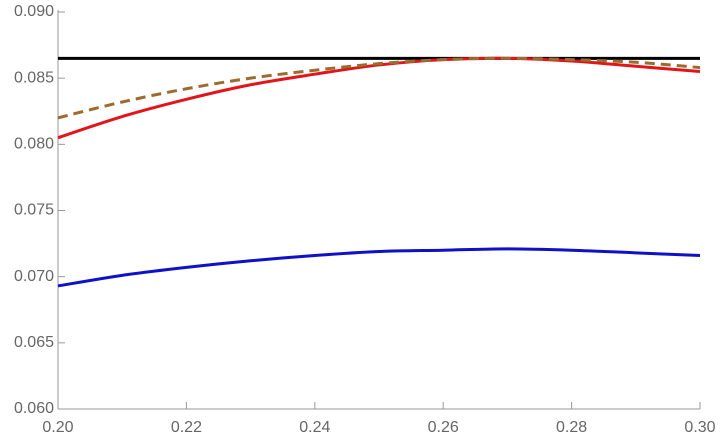 The height and width of the screenshot is (444, 720). I want to click on y-tick-label: 0.065, so click(34, 342).